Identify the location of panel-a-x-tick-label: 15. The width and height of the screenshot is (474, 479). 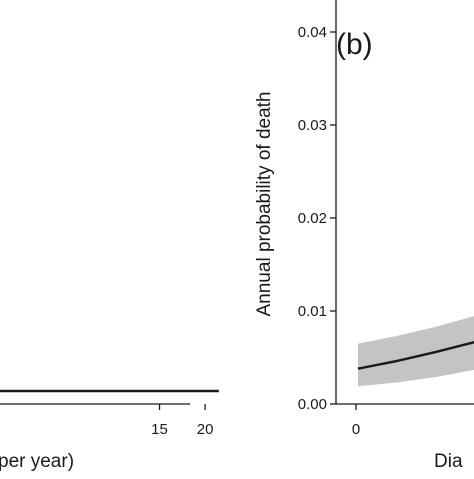
(159, 429).